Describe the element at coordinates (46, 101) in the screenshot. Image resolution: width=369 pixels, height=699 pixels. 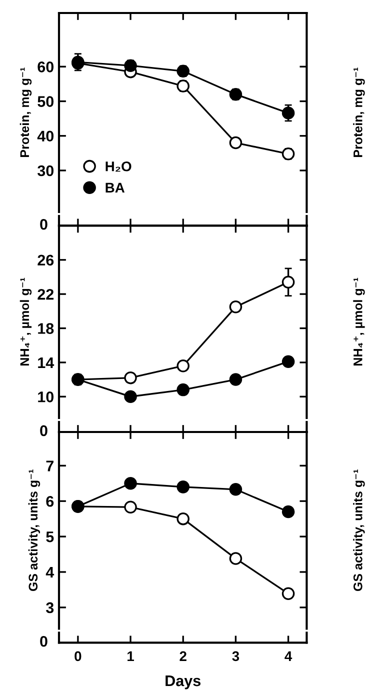
I see `y-tick-label: 50` at that location.